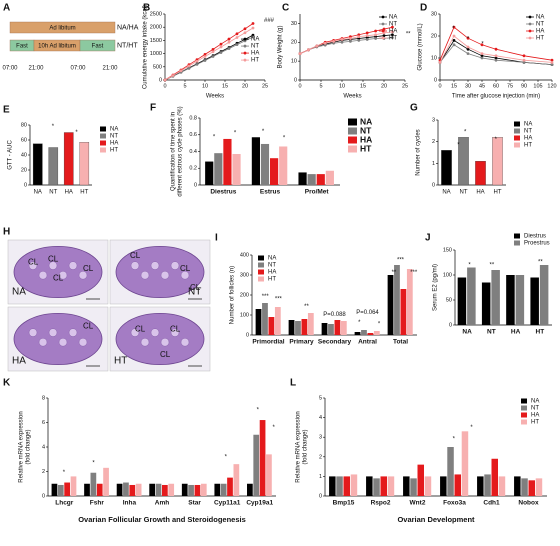 The width and height of the screenshot is (560, 546). I want to click on y-tick-label: 0, so click(433, 185).